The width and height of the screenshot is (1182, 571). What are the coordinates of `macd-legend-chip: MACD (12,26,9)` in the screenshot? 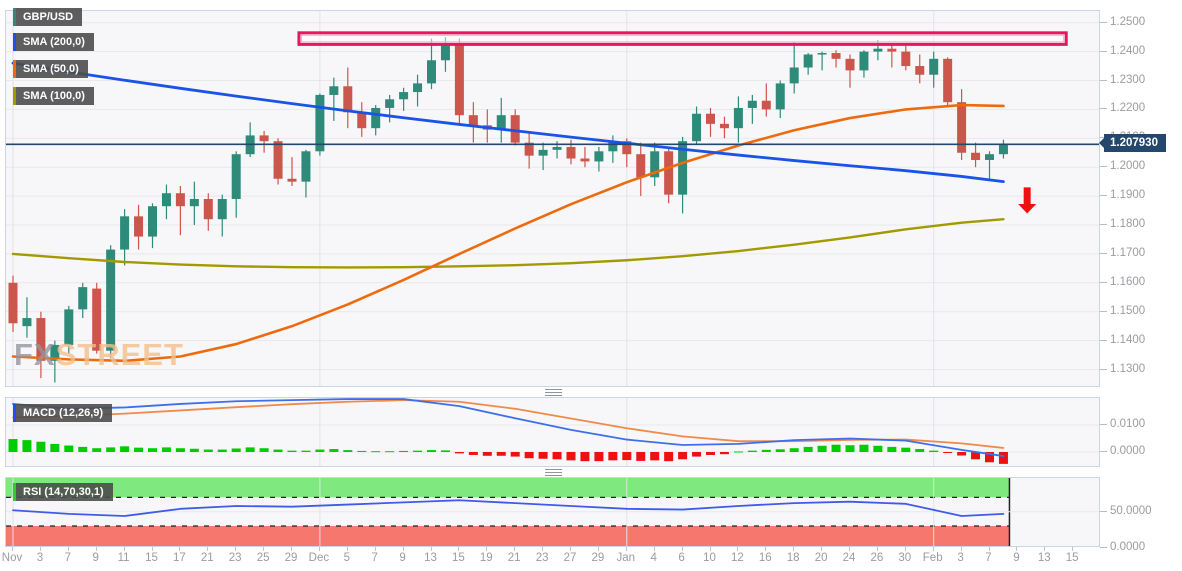 It's located at (63, 413).